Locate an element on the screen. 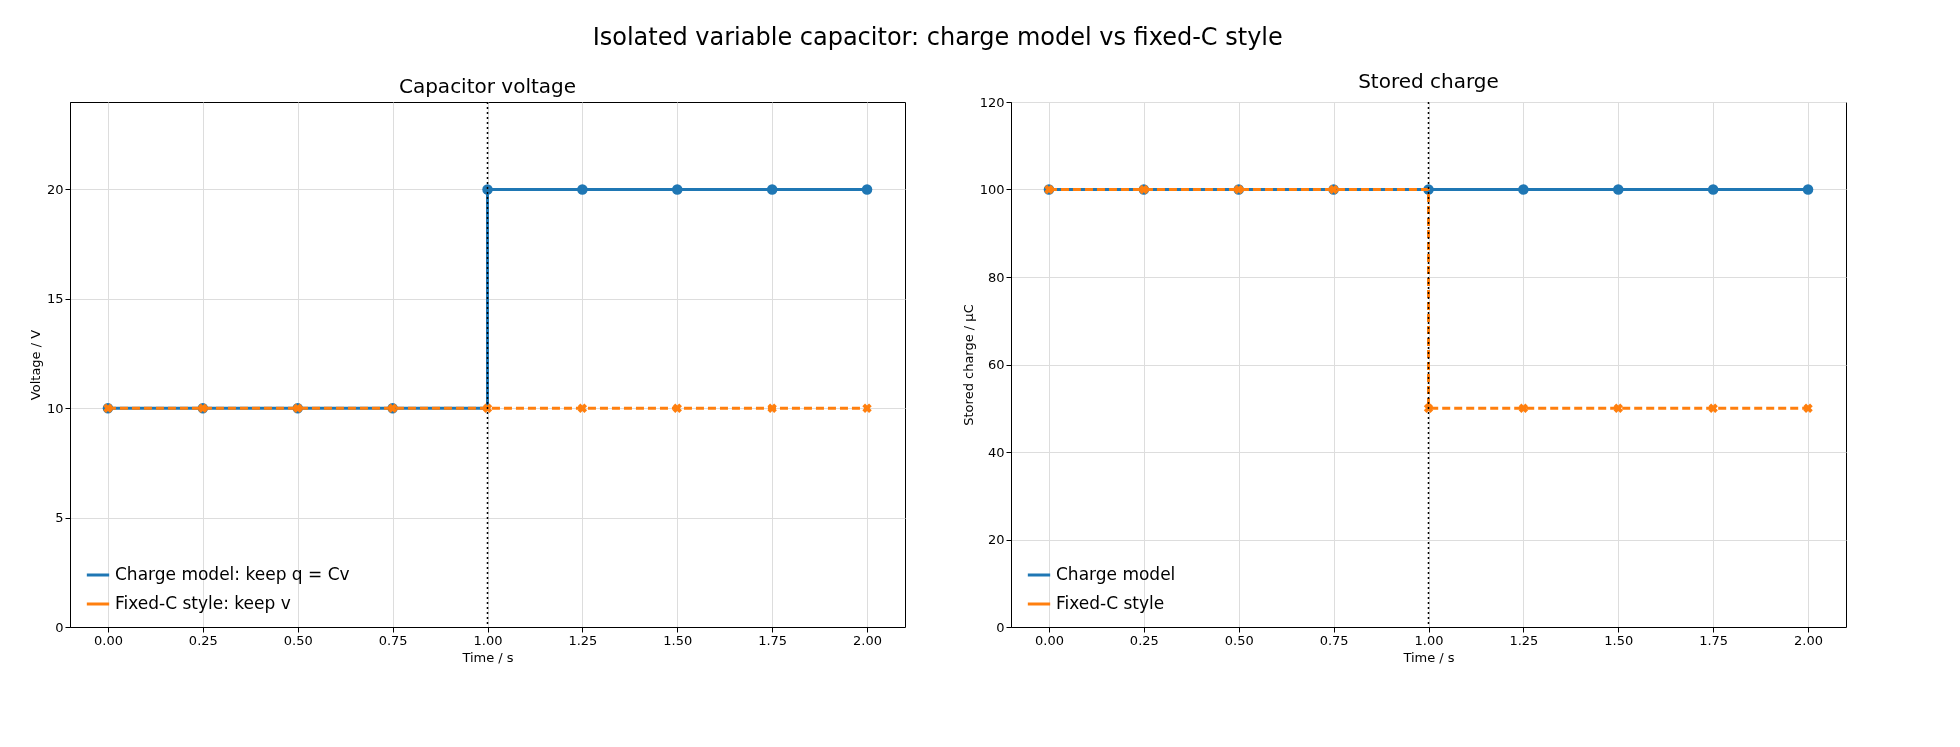 Image resolution: width=1960 pixels, height=747 pixels. y-tick-label: 60 is located at coordinates (996, 364).